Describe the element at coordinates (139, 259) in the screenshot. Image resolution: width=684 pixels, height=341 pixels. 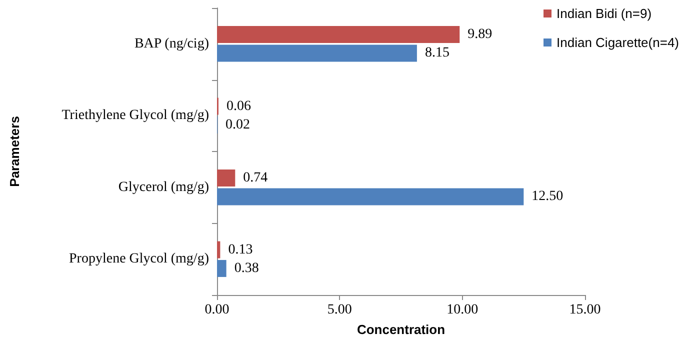
I see `y-tick-label: Propylene Glycol (mg/g)` at that location.